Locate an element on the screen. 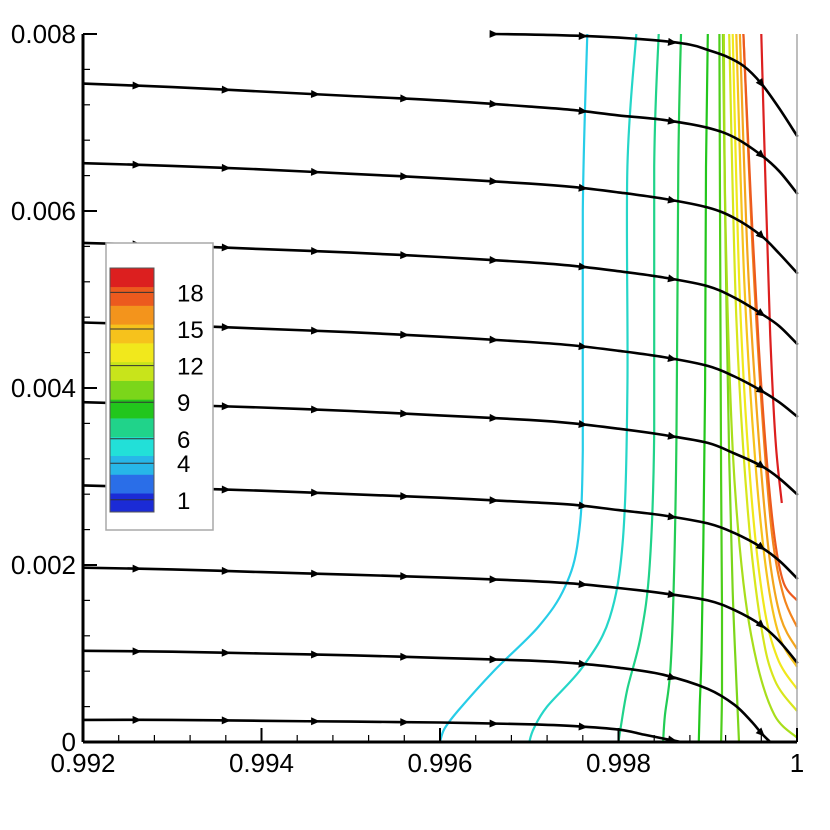 This screenshot has height=830, width=830. legend-label: 18 is located at coordinates (190, 293).